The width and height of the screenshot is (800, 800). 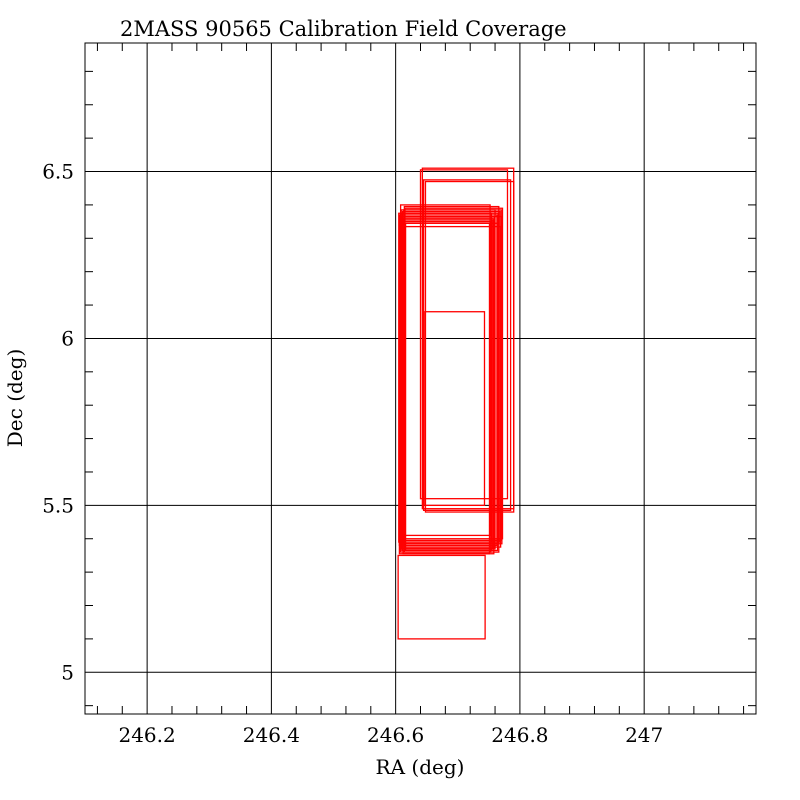 What do you see at coordinates (343, 29) in the screenshot?
I see `chart-title: 2MASS 90565 Calibration Field Coverage` at bounding box center [343, 29].